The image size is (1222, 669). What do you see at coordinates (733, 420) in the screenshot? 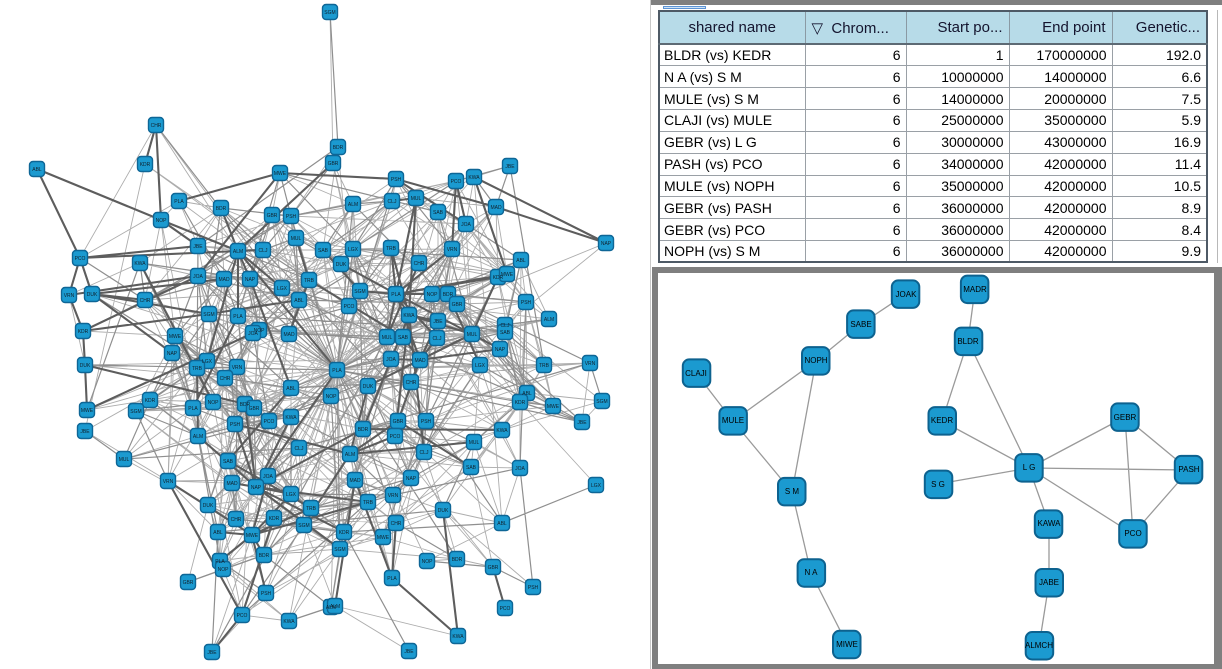
I see `svg-text: MULE` at bounding box center [733, 420].